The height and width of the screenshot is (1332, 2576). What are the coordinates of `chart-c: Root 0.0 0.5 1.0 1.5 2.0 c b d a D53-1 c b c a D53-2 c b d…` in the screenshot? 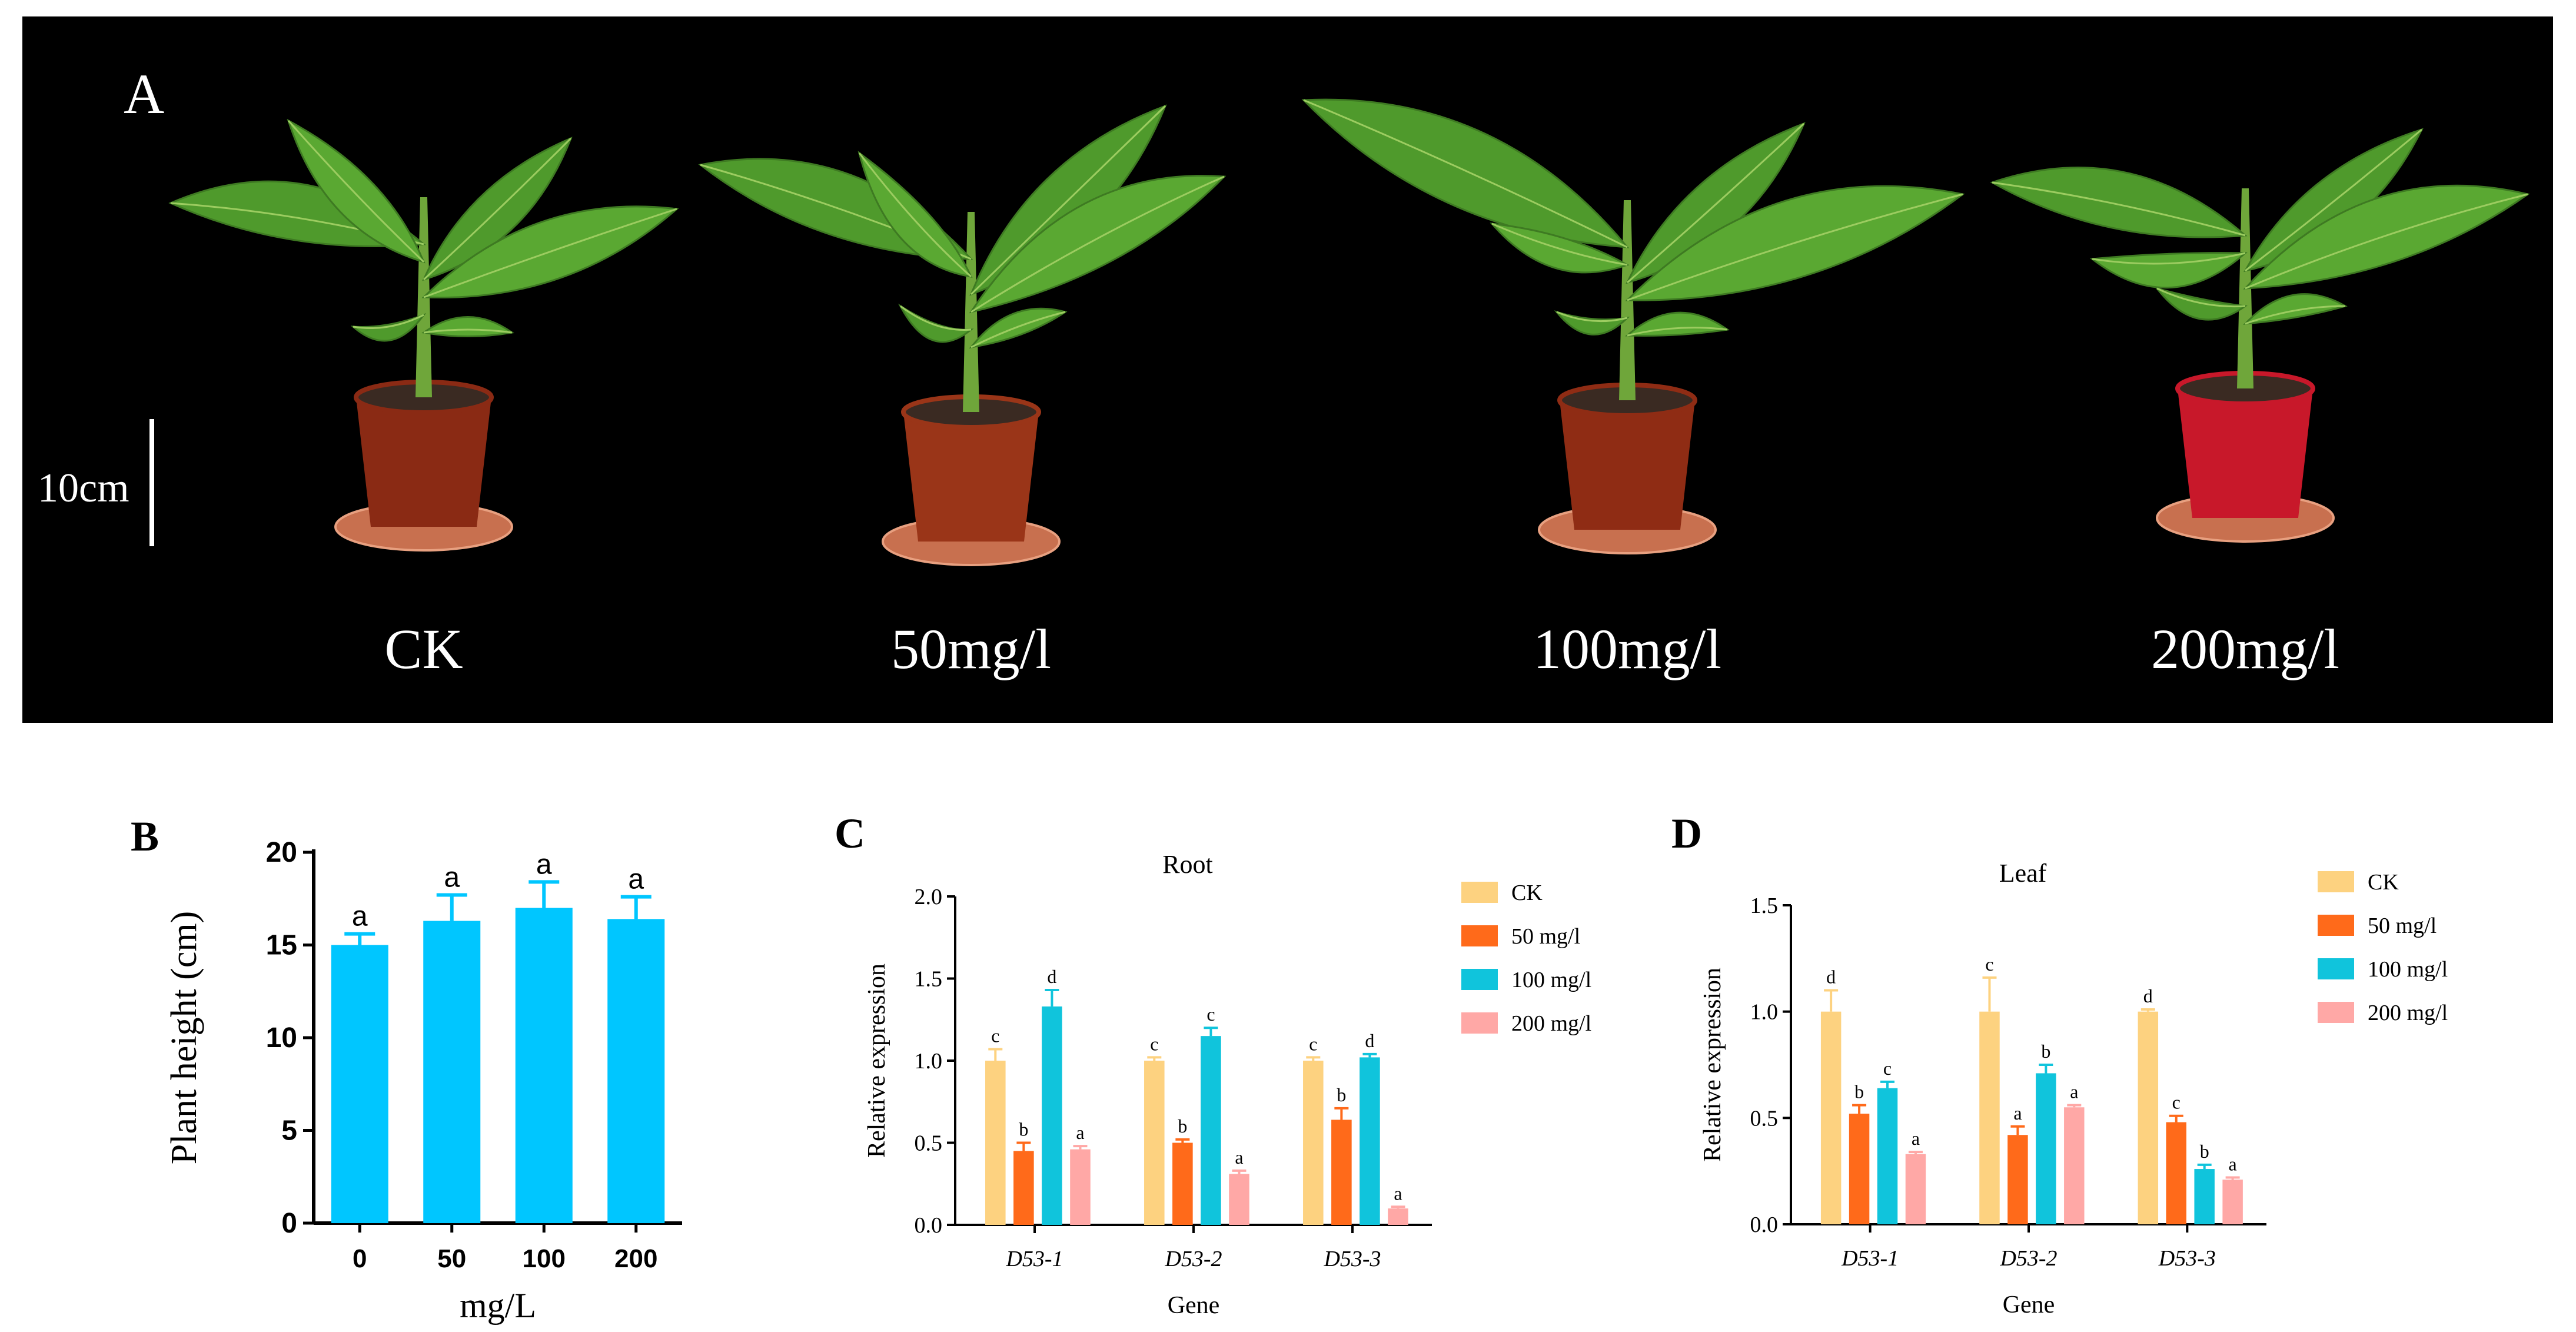 It's located at (1227, 1084).